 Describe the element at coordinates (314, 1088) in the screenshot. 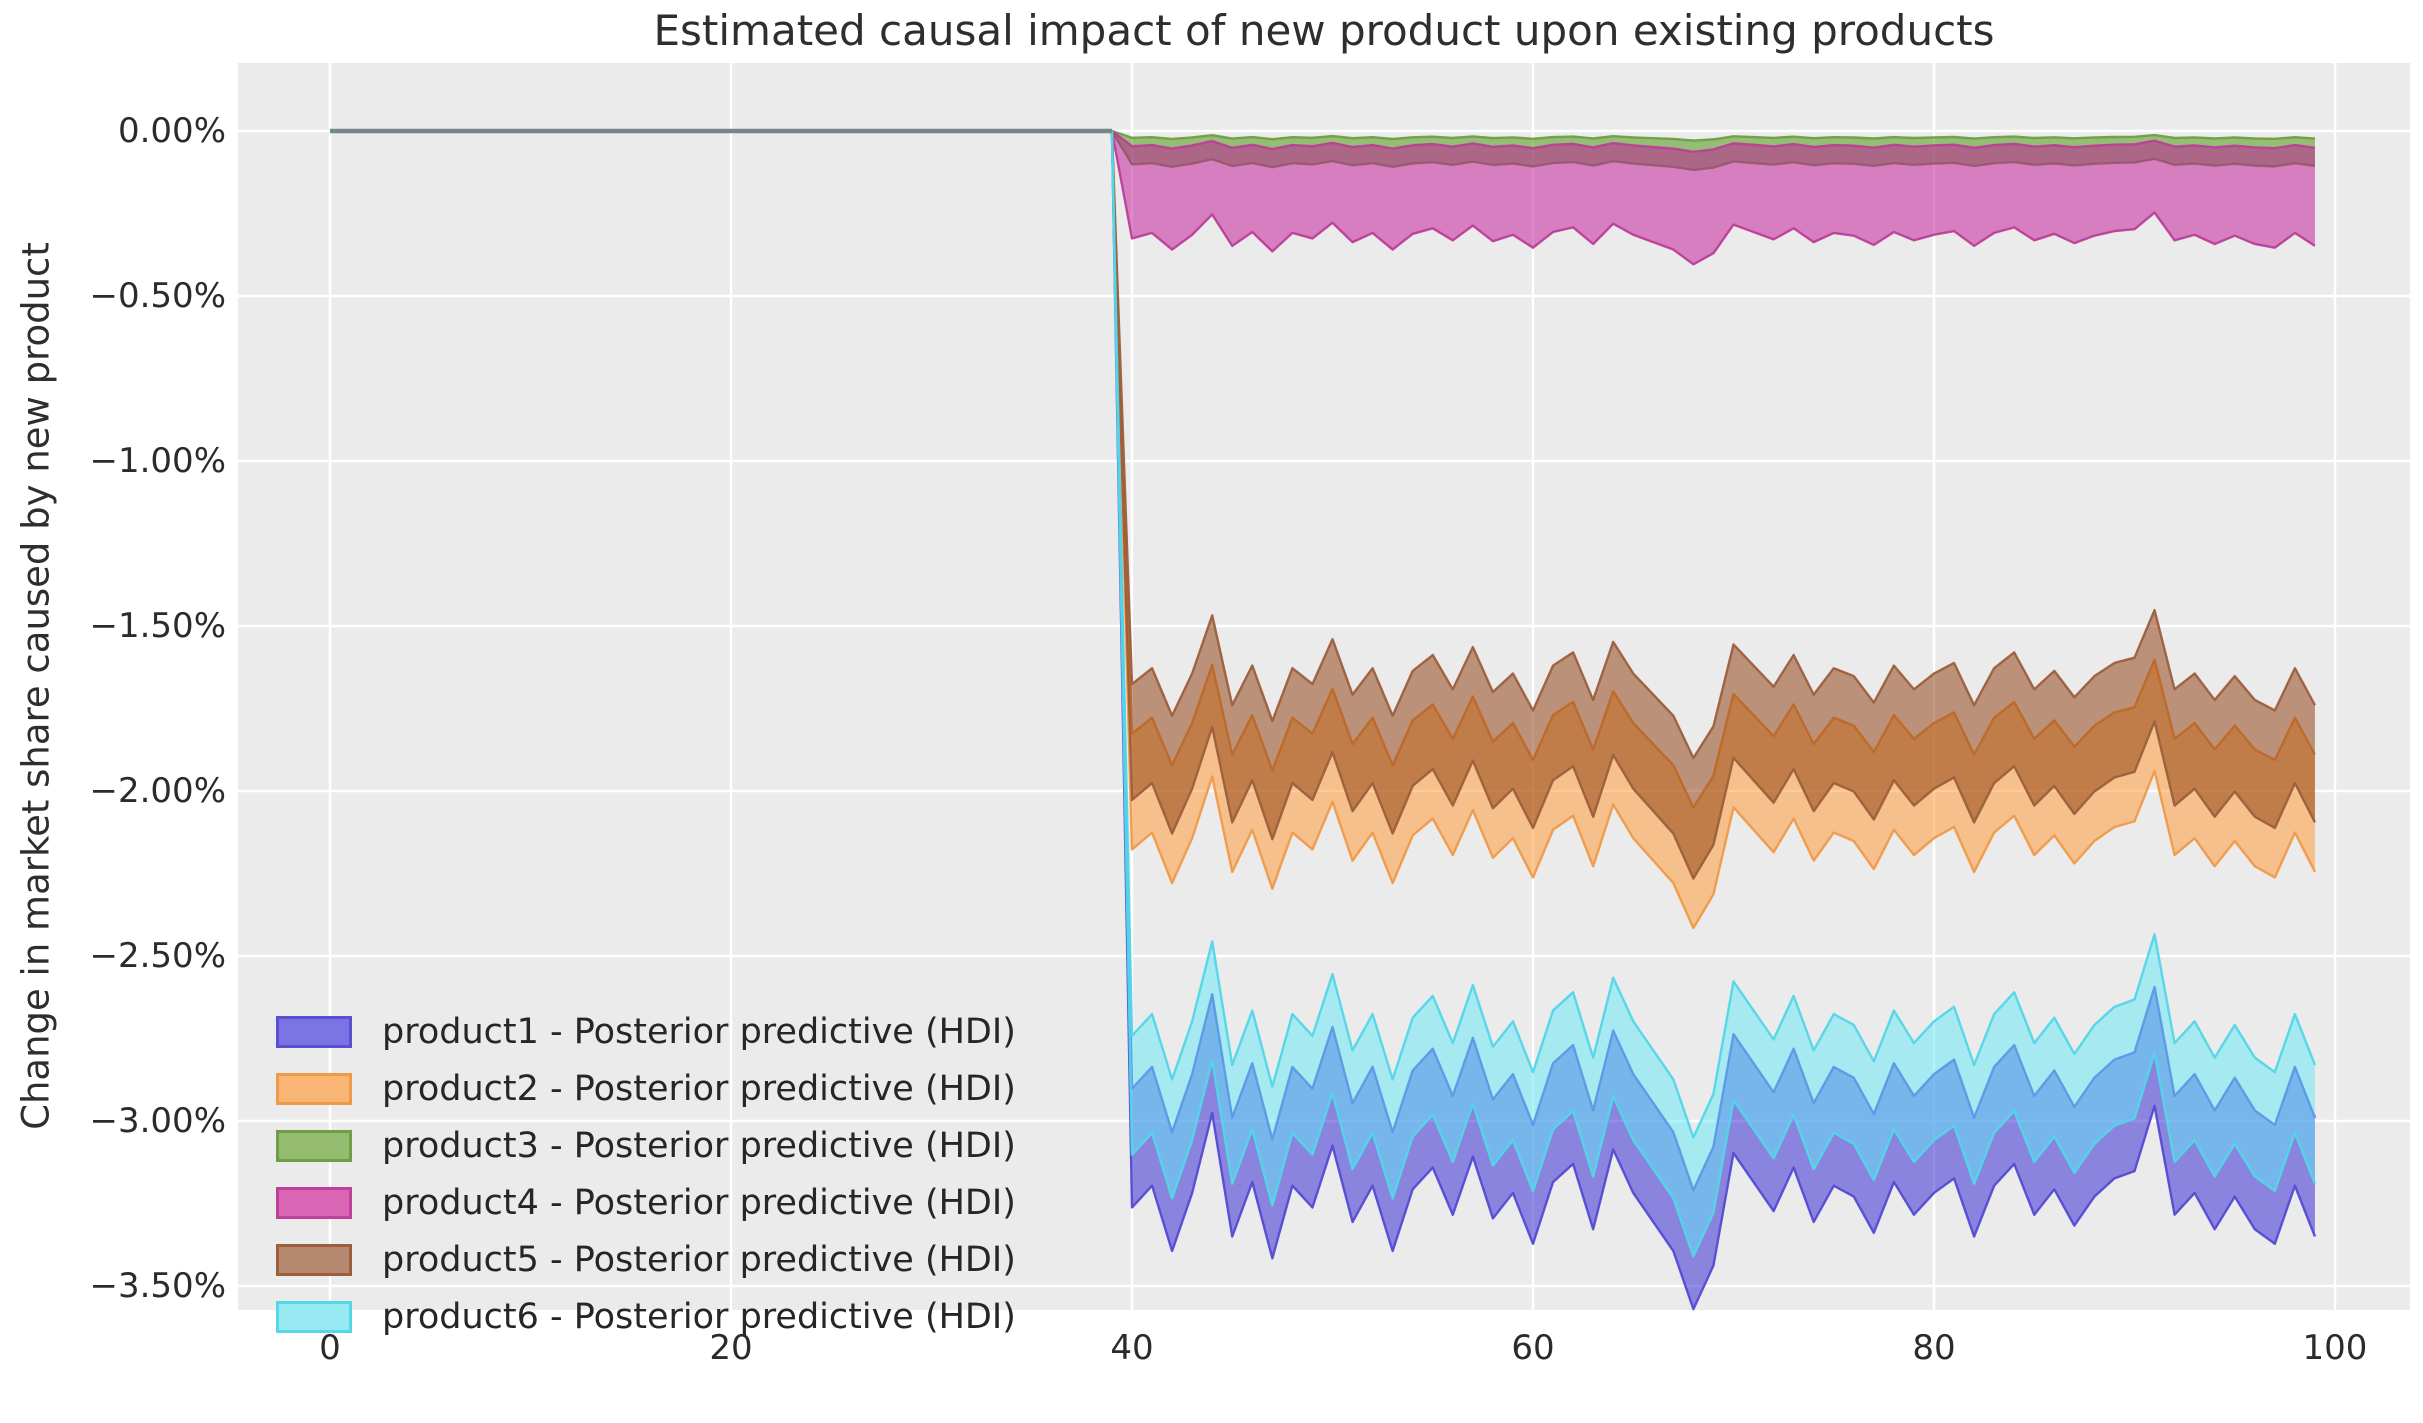

I see `legend-swatch-product2` at that location.